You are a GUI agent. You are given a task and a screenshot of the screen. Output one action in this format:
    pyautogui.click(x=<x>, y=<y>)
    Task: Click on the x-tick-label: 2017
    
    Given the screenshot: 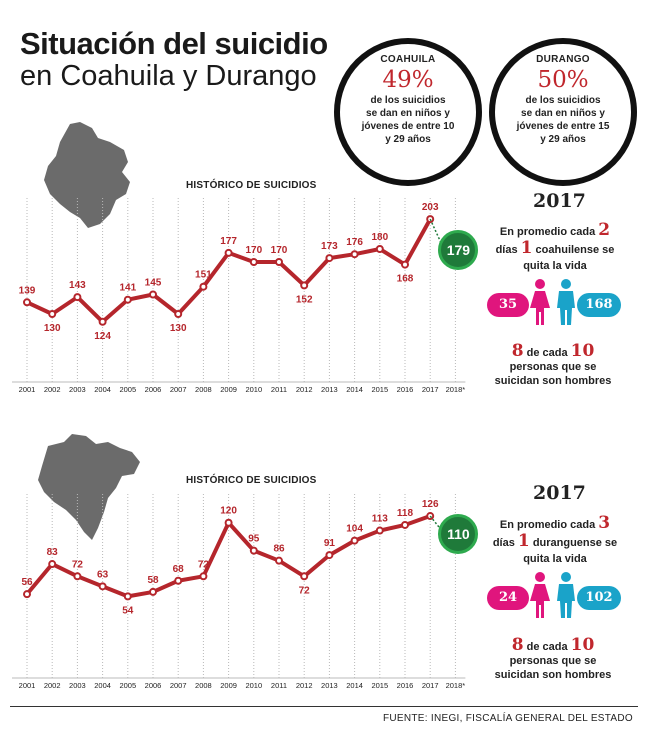 What is the action you would take?
    pyautogui.click(x=430, y=685)
    